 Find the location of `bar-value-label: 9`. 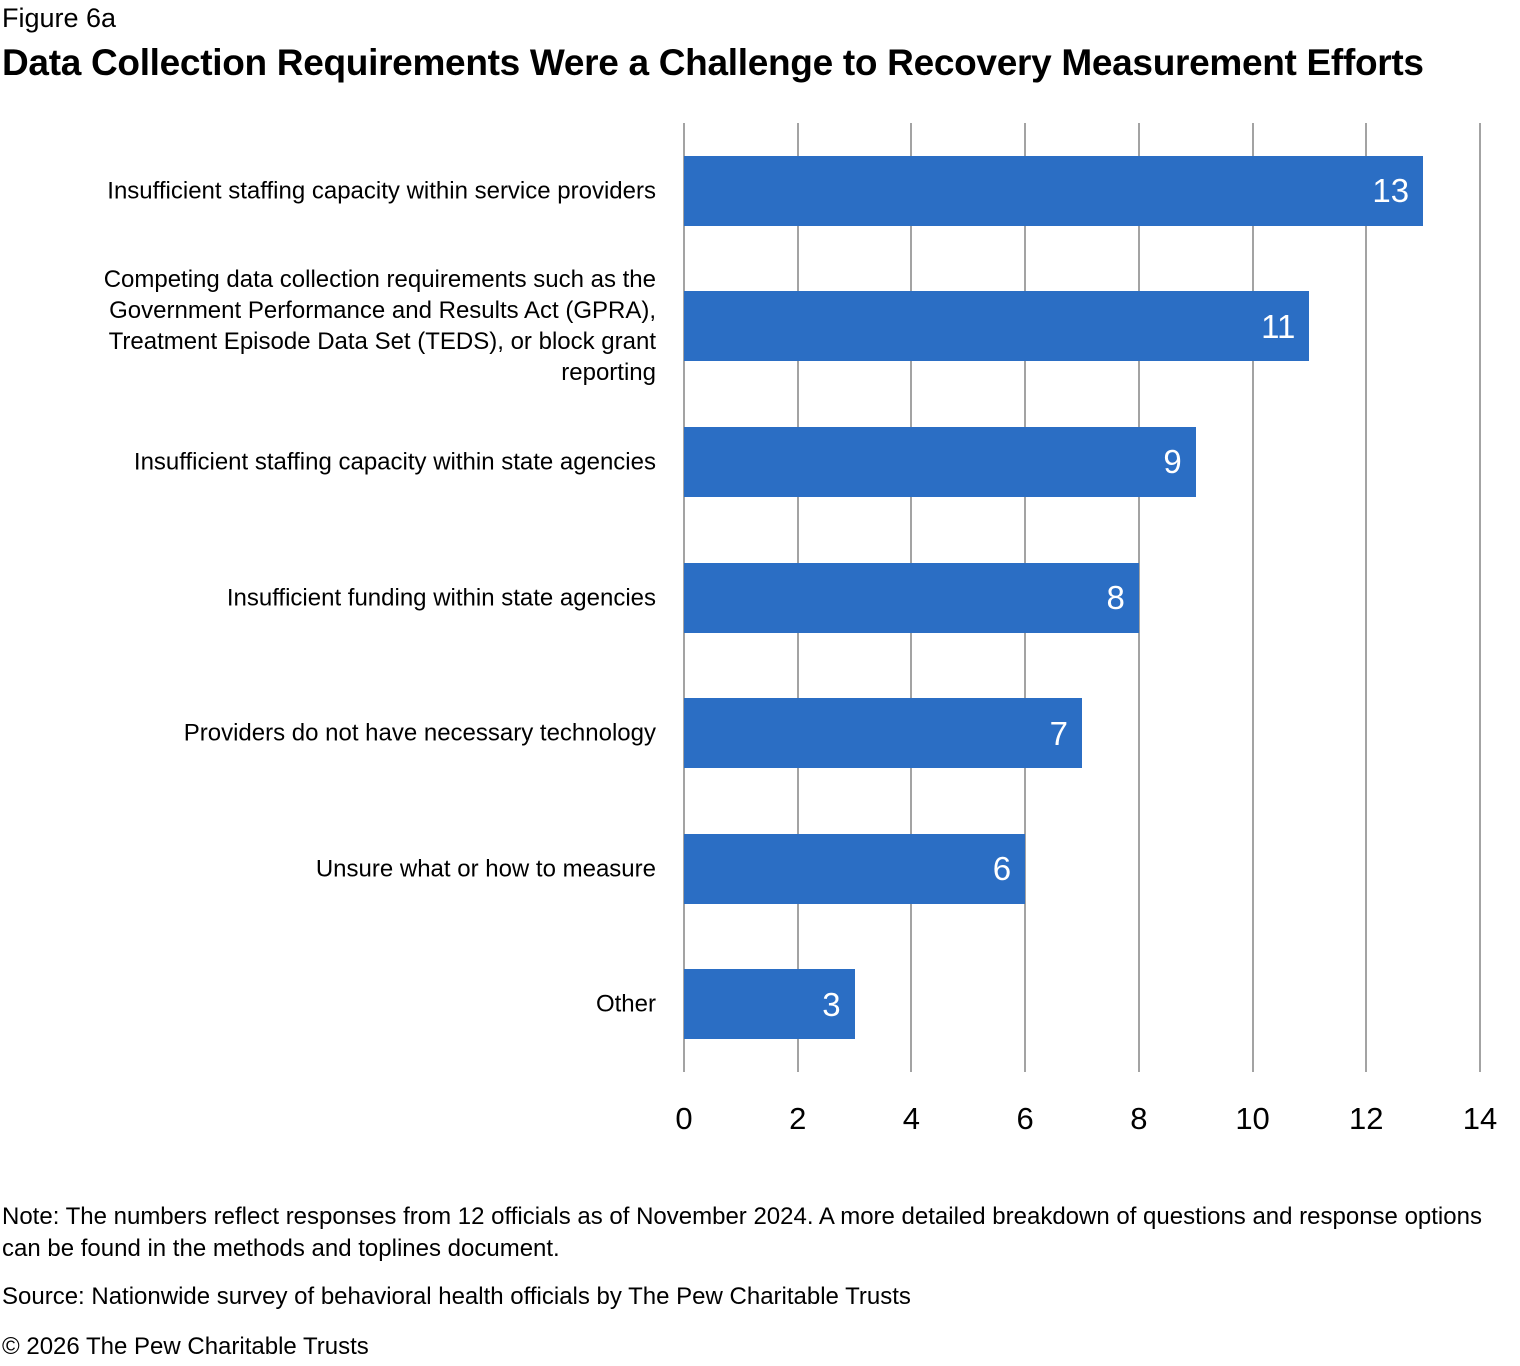

bar-value-label: 9 is located at coordinates (1172, 462).